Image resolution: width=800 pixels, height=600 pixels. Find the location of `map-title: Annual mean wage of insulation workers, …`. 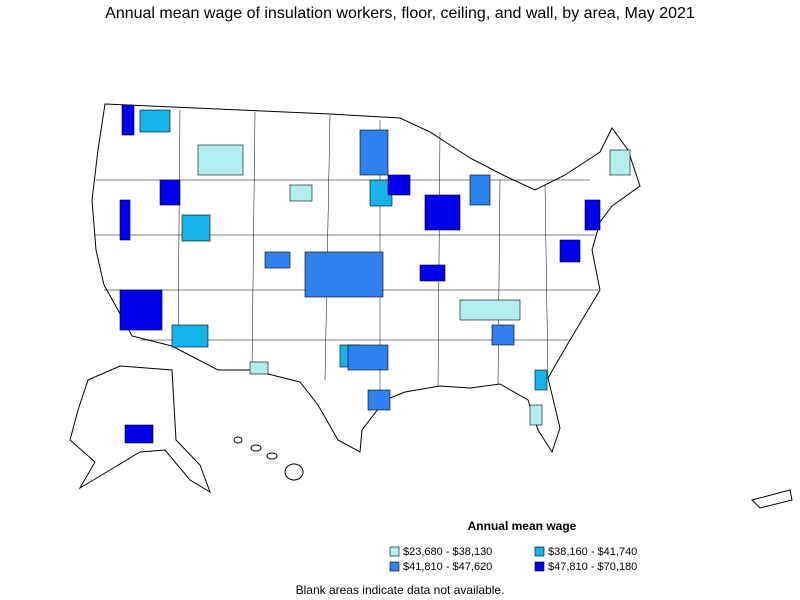

map-title: Annual mean wage of insulation workers, … is located at coordinates (400, 13).